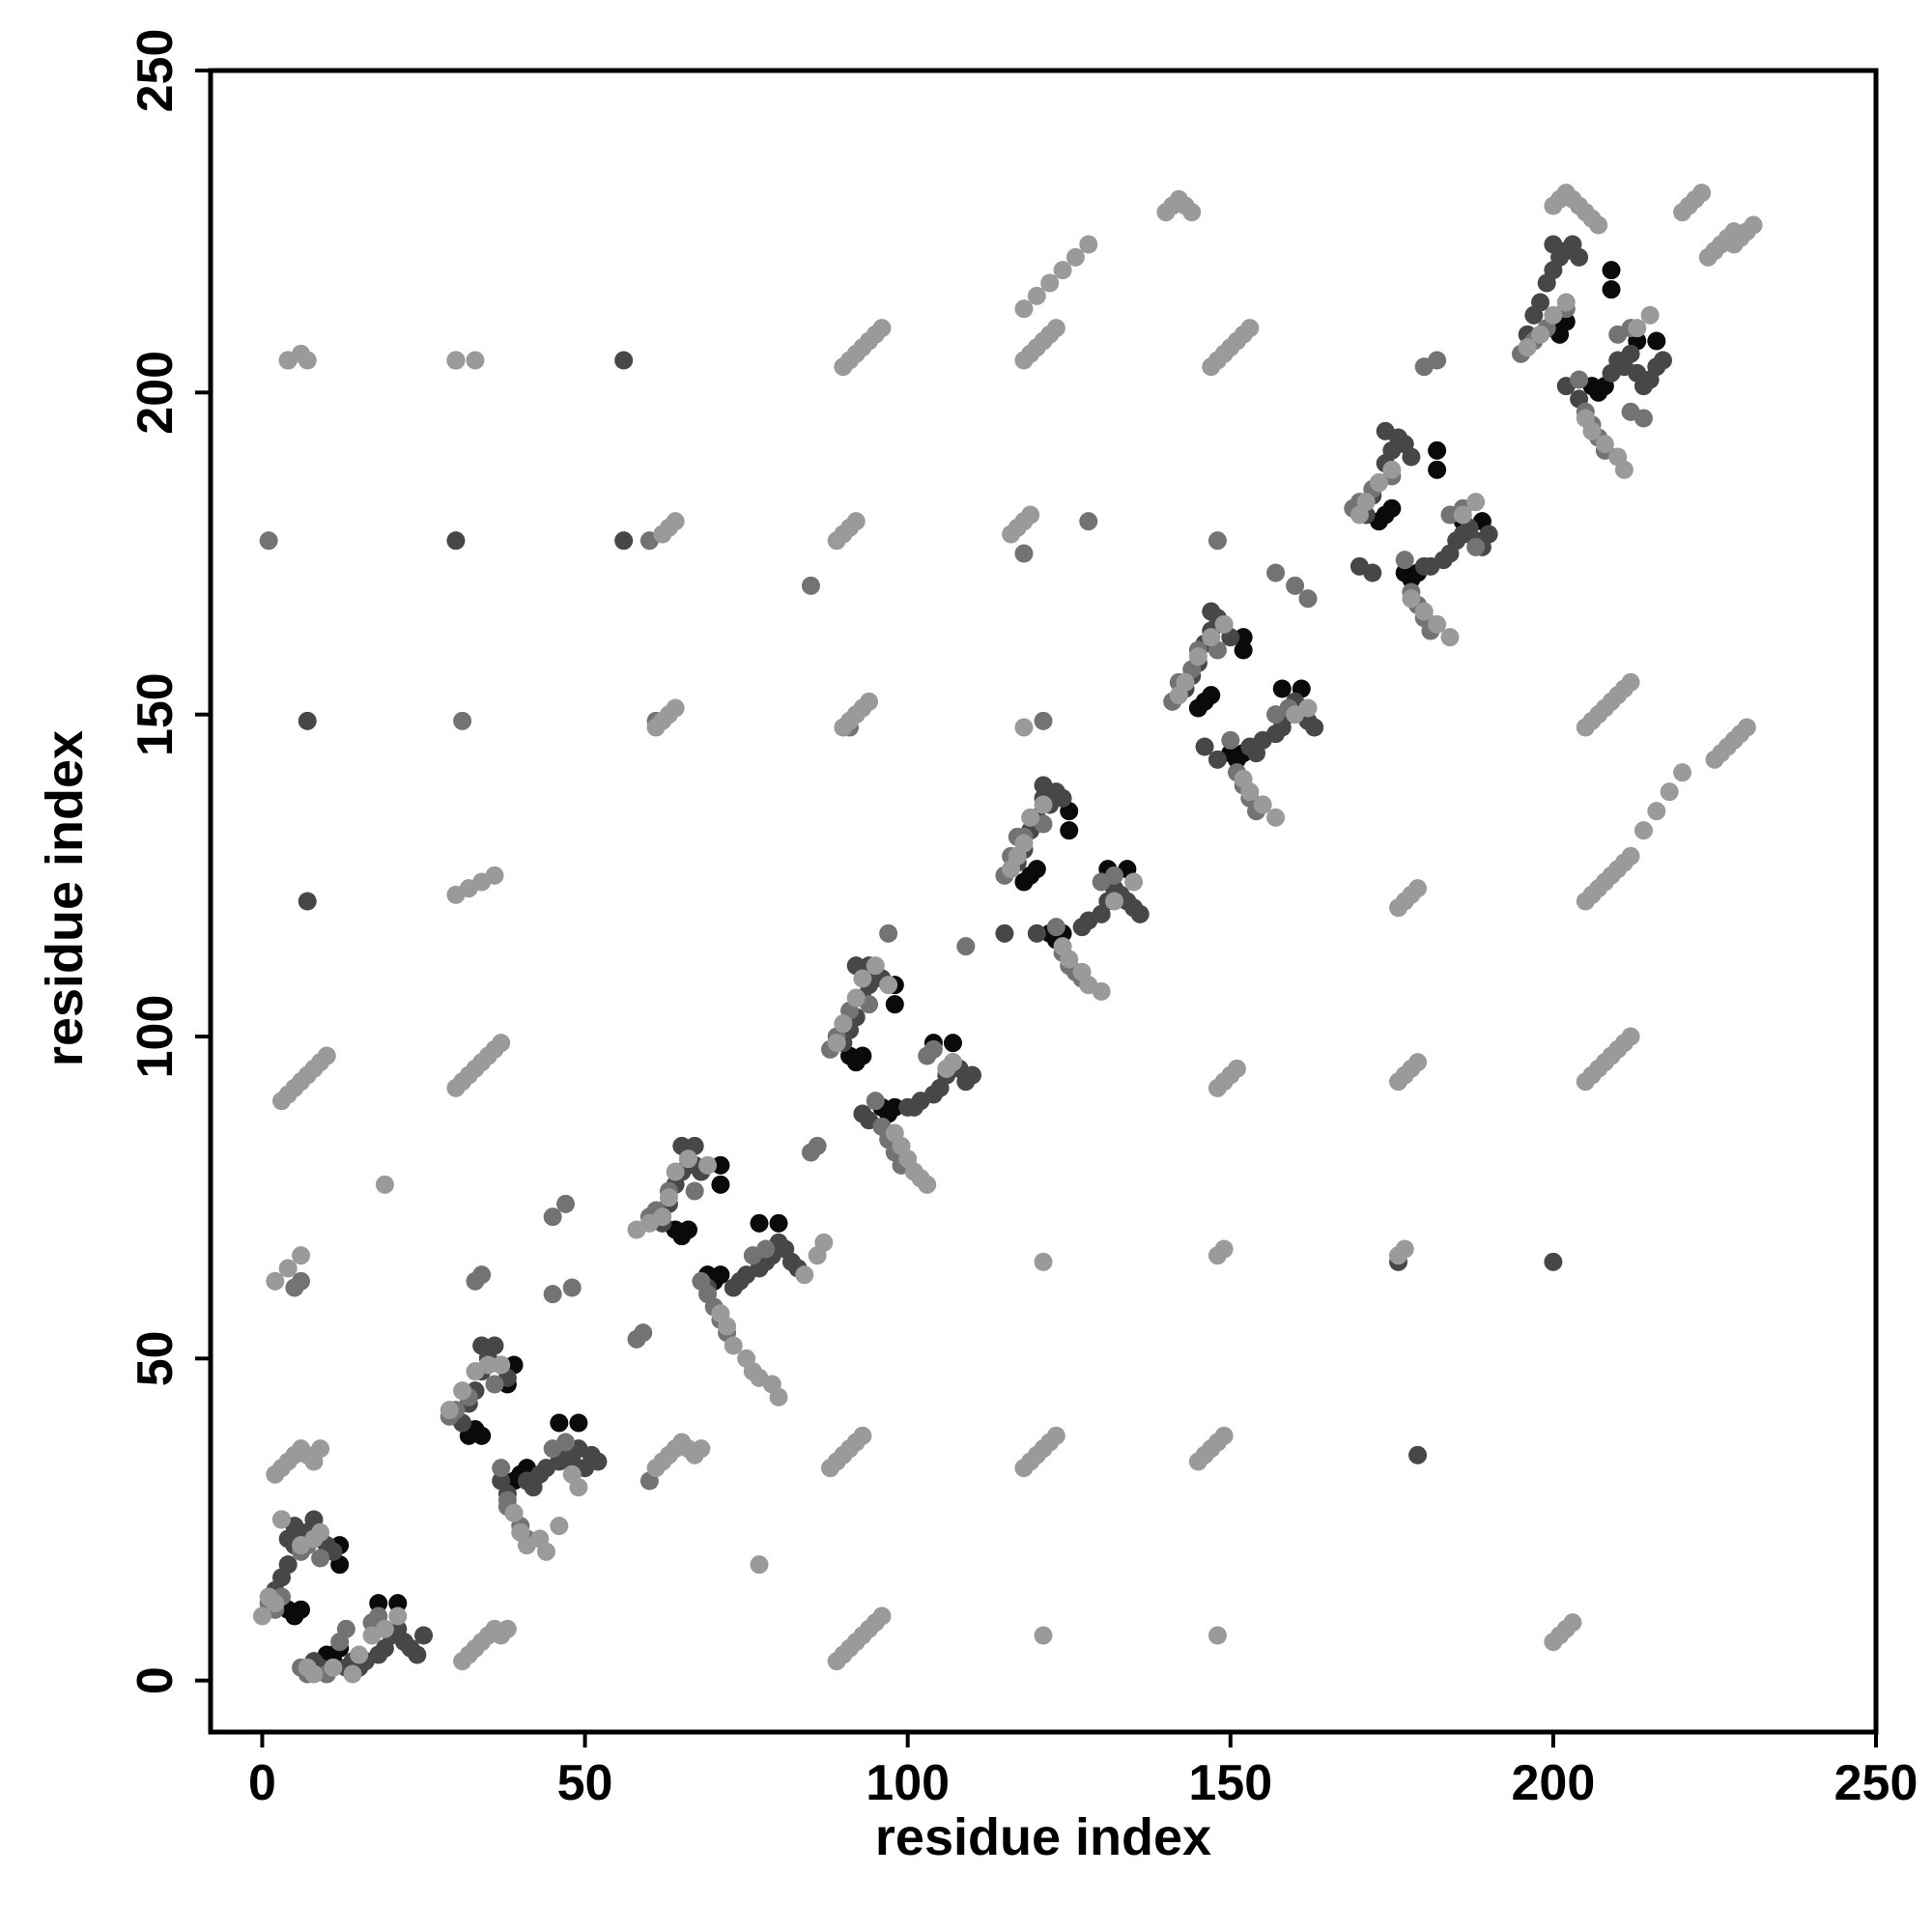  What do you see at coordinates (1043, 1837) in the screenshot?
I see `x-axis-title: residue index` at bounding box center [1043, 1837].